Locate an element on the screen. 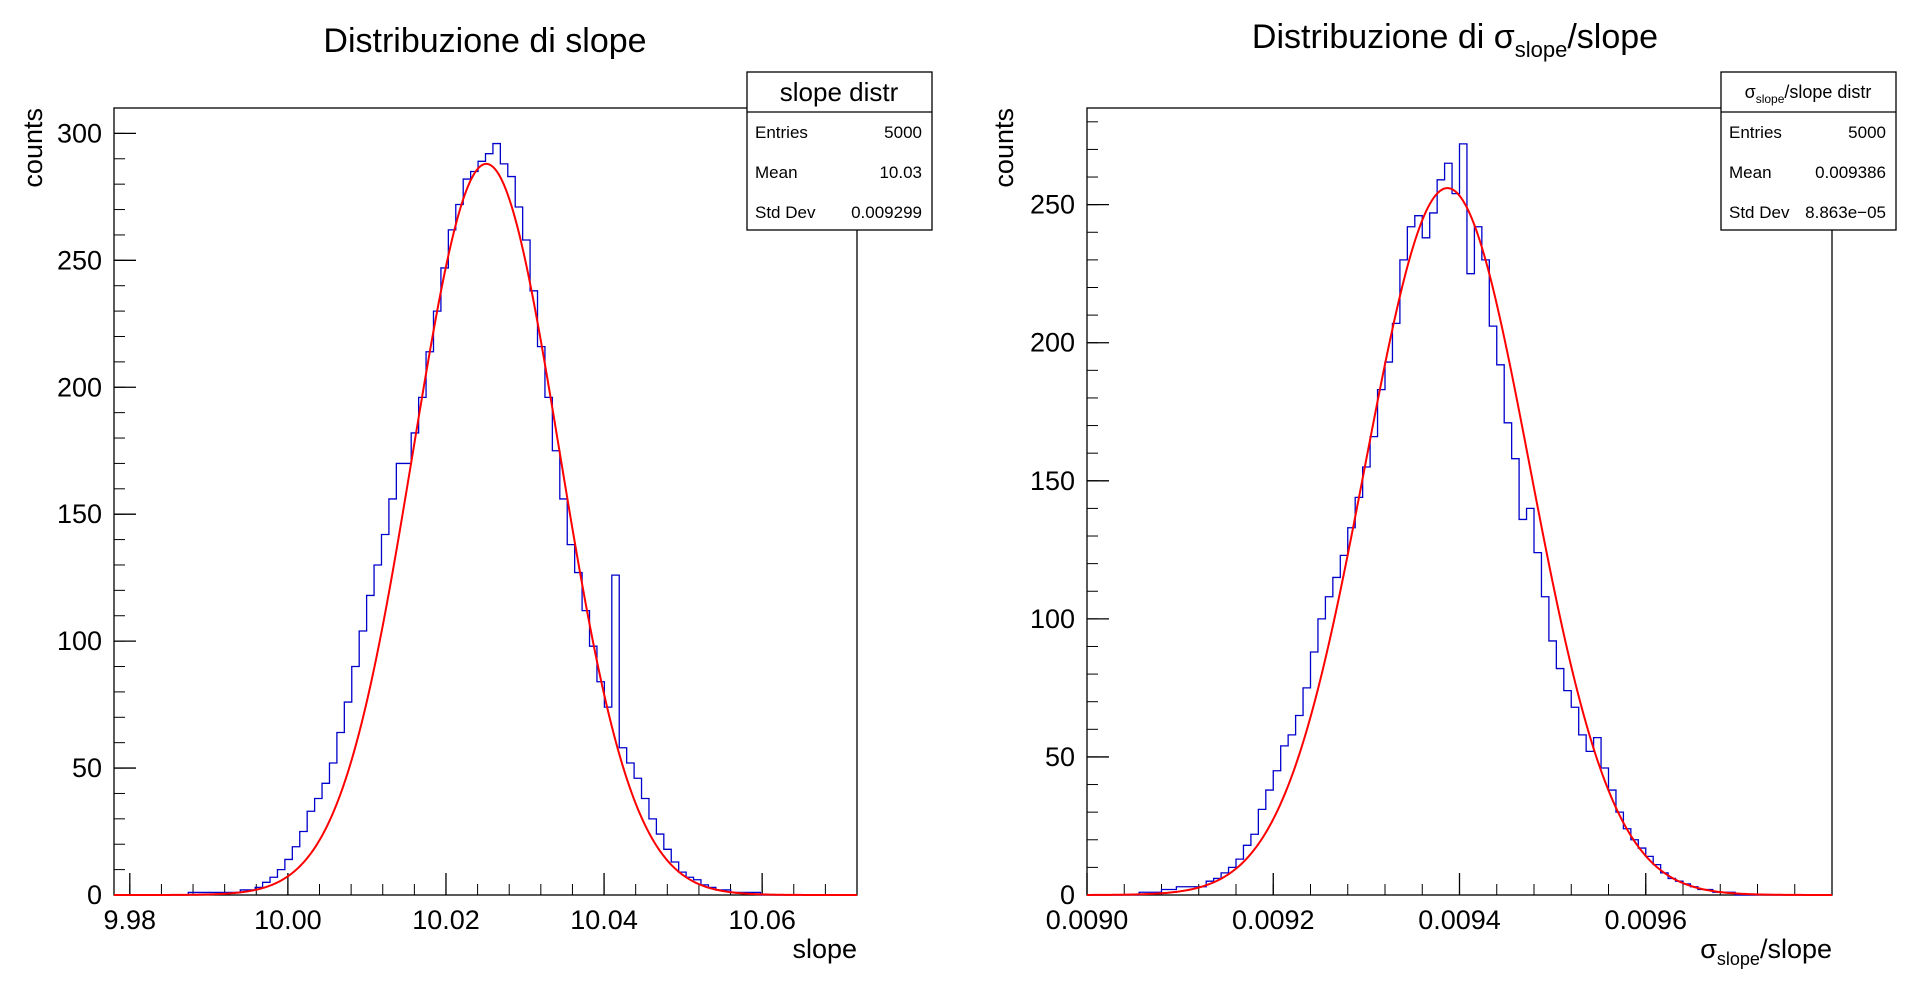 The height and width of the screenshot is (991, 1918). right-x-axis-sigma: σ is located at coordinates (1708, 949).